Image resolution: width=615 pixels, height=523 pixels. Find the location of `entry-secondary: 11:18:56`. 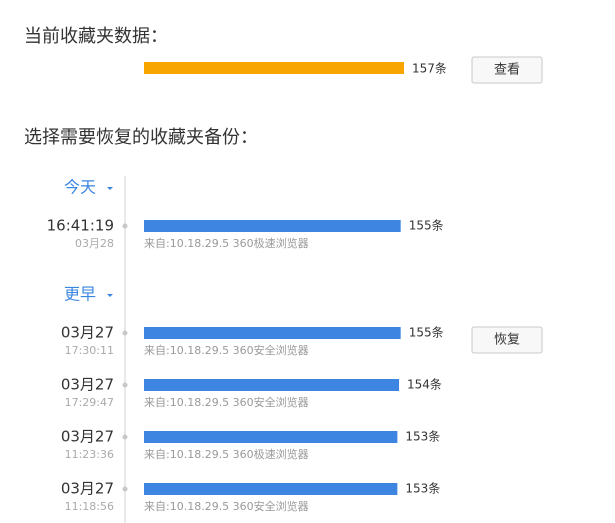

entry-secondary: 11:18:56 is located at coordinates (89, 506).